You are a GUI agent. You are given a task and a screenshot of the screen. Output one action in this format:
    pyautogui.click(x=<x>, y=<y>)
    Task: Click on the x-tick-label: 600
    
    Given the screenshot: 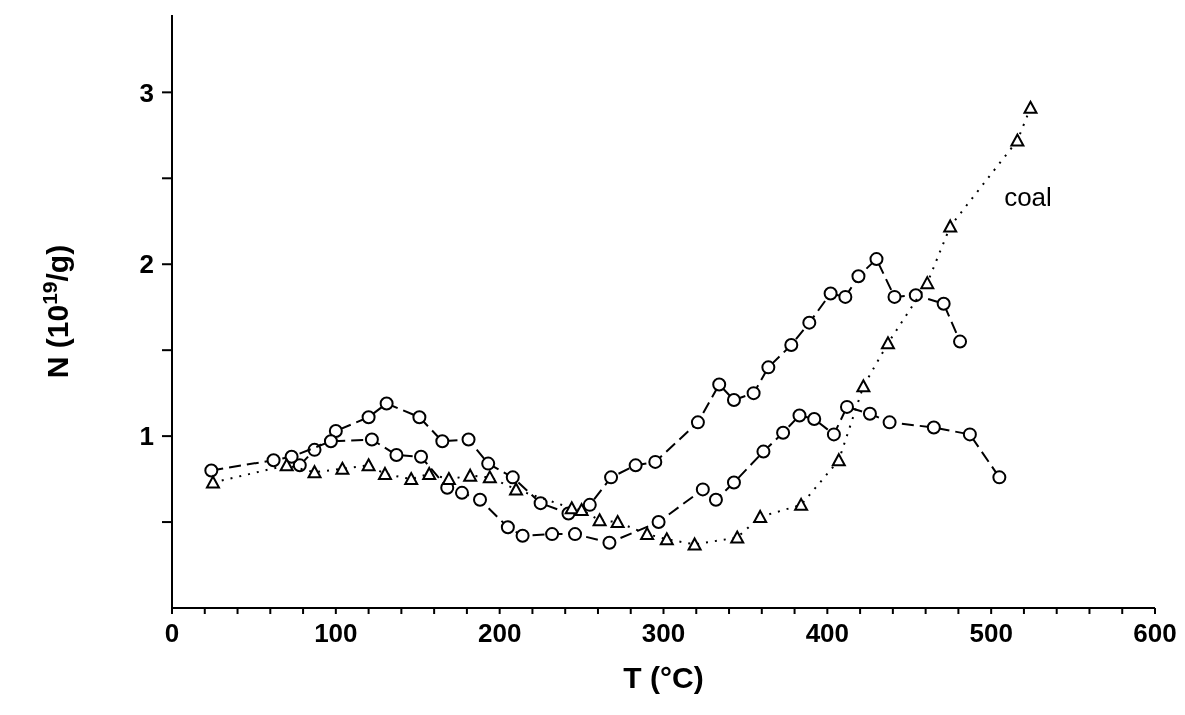 What is the action you would take?
    pyautogui.click(x=1155, y=633)
    